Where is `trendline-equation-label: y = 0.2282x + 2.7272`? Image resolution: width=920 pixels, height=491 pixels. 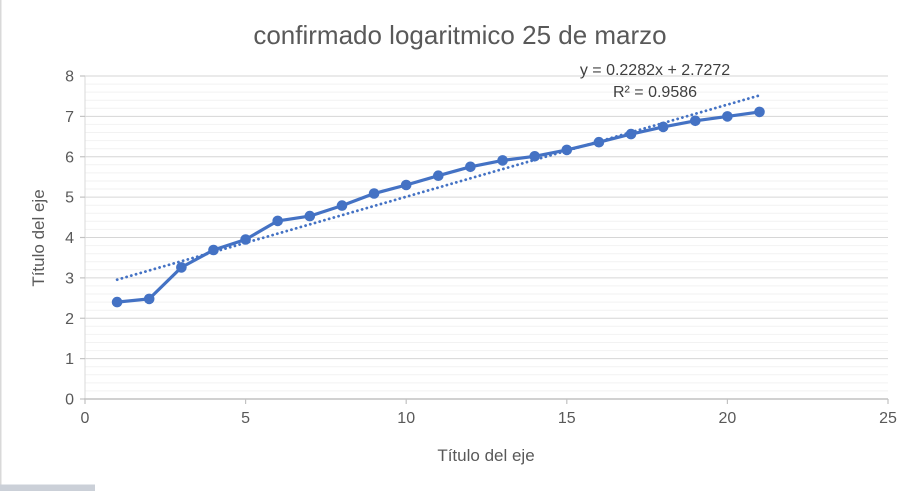
trendline-equation-label: y = 0.2282x + 2.7272 is located at coordinates (655, 70).